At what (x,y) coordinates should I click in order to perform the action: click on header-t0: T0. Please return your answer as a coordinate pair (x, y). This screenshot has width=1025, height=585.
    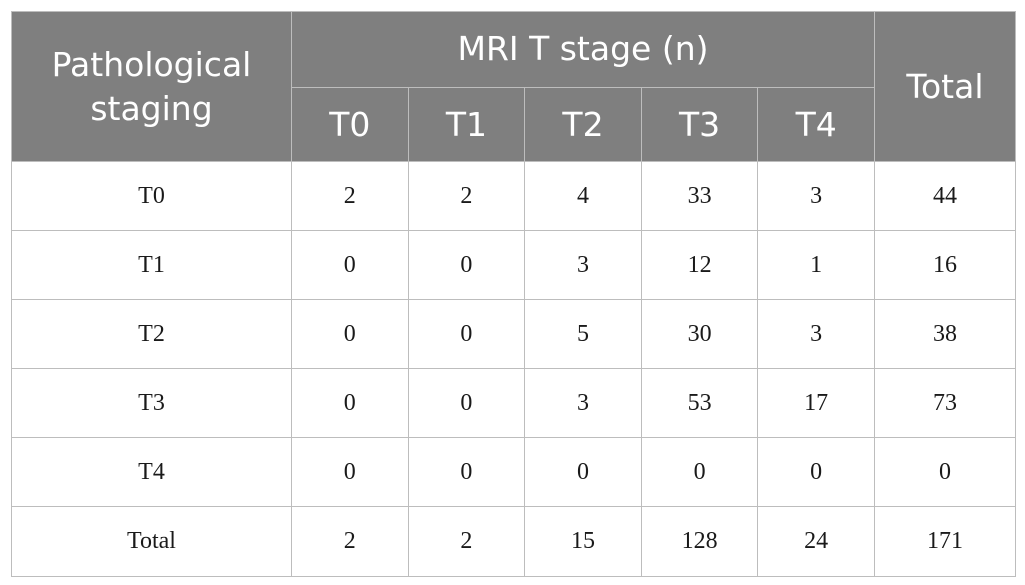
    Looking at the image, I should click on (350, 124).